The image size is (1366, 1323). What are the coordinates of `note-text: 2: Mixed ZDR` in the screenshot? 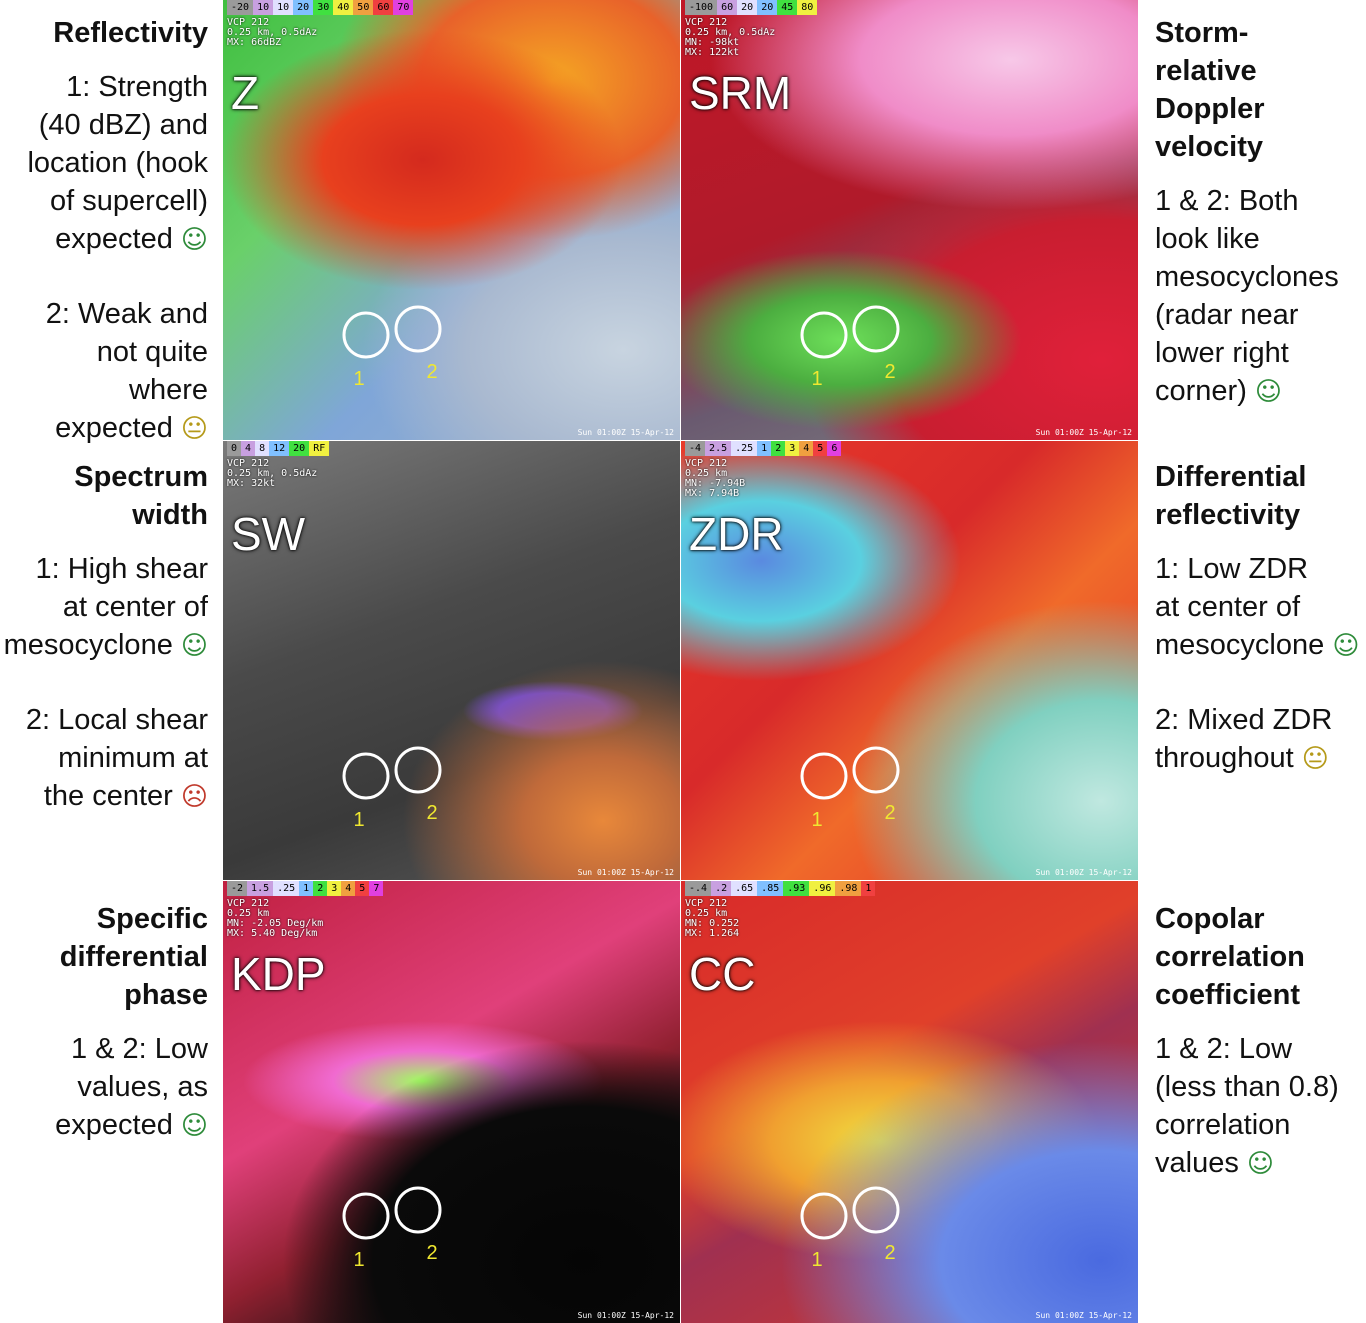 It's located at (1244, 720).